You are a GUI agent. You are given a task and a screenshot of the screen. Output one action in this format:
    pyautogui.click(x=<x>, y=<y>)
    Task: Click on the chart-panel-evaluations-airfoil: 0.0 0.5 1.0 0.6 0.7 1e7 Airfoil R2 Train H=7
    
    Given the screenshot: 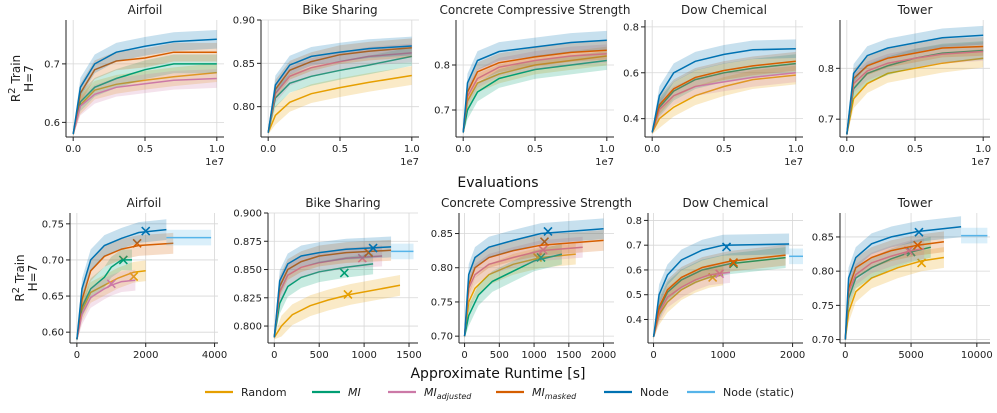 What is the action you would take?
    pyautogui.click(x=116, y=85)
    